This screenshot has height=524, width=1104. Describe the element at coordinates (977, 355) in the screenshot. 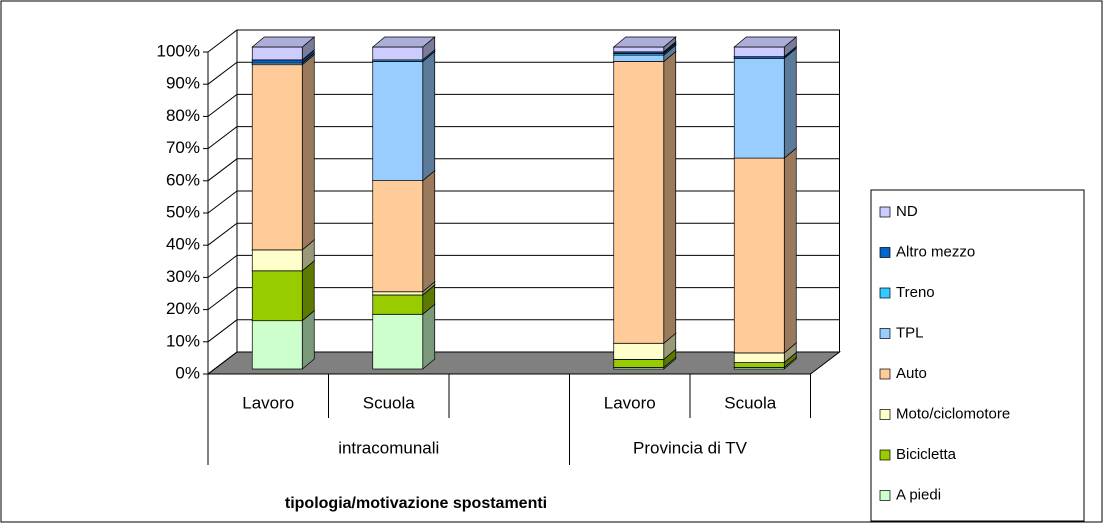

I see `legend-box` at that location.